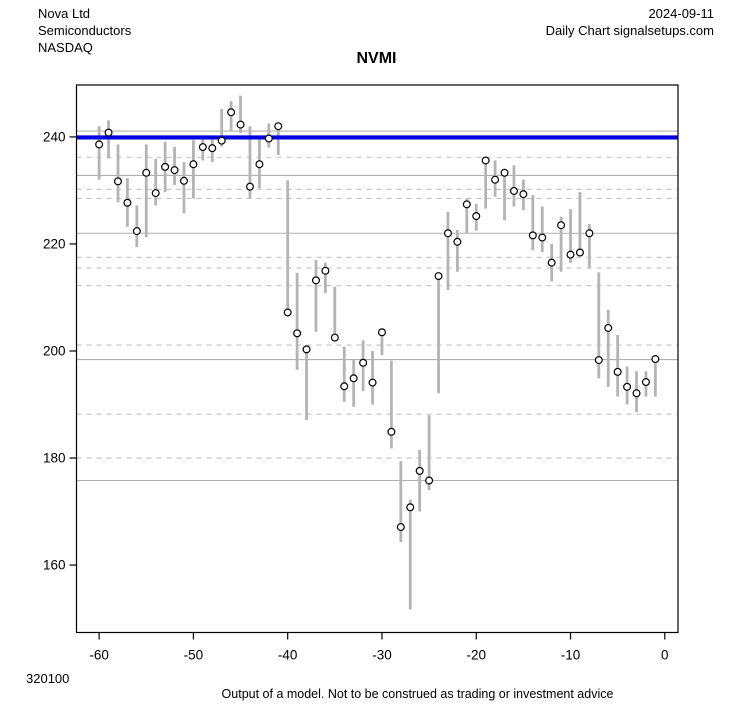 This screenshot has width=753, height=708. Describe the element at coordinates (64, 13) in the screenshot. I see `company-name: Nova Ltd` at that location.